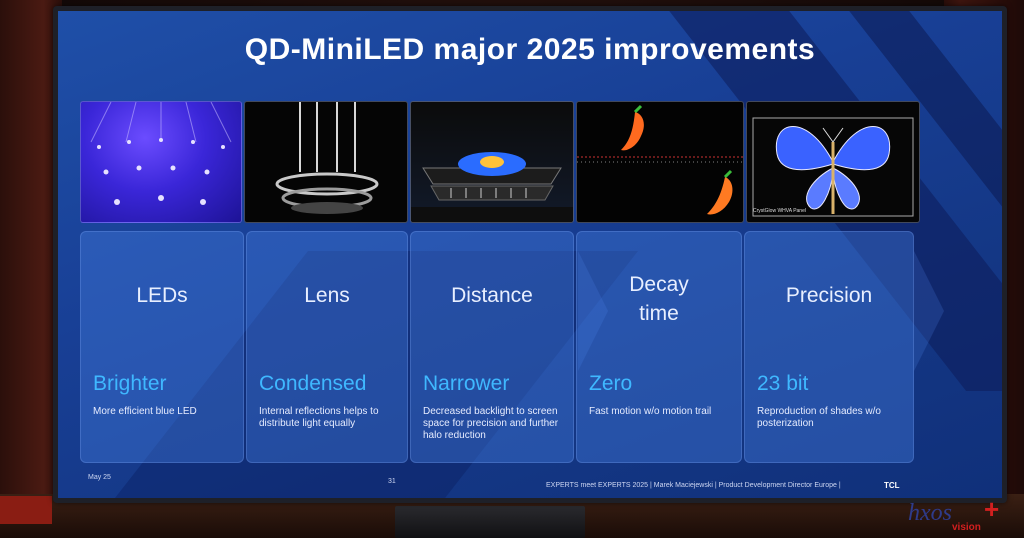 This screenshot has width=1024, height=538. Describe the element at coordinates (490, 522) in the screenshot. I see `tv-stand` at that location.